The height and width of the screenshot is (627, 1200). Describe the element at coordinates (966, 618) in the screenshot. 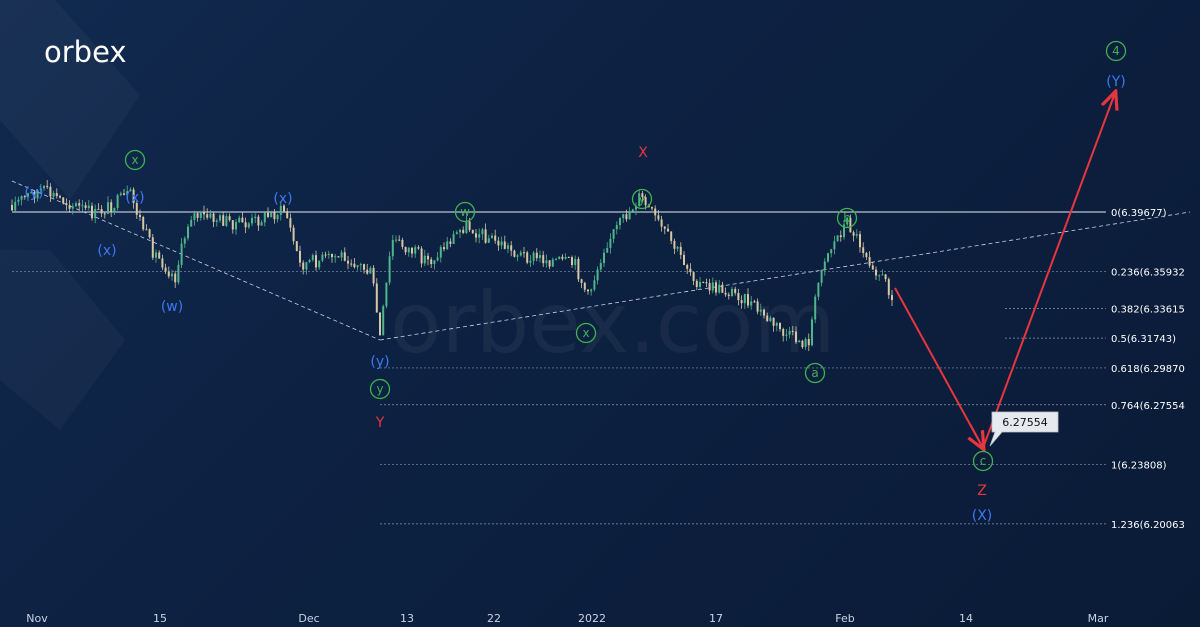

I see `x-tick-label: 14` at that location.